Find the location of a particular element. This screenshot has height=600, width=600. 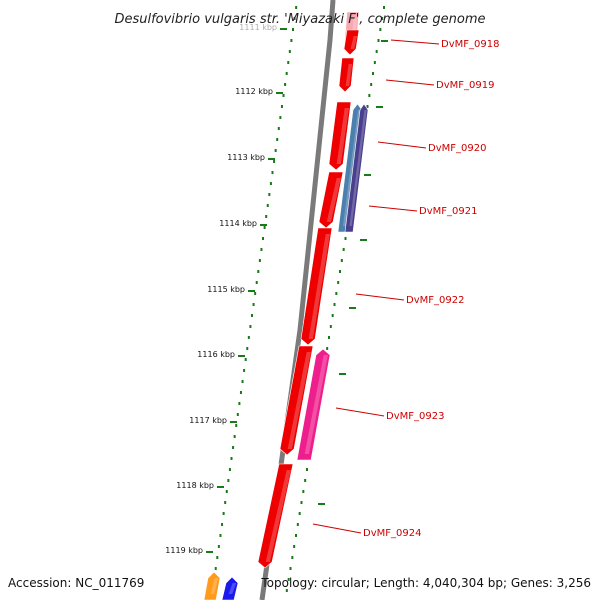

gene-label-dvmf-0922: DvMF_0922 is located at coordinates (435, 300).